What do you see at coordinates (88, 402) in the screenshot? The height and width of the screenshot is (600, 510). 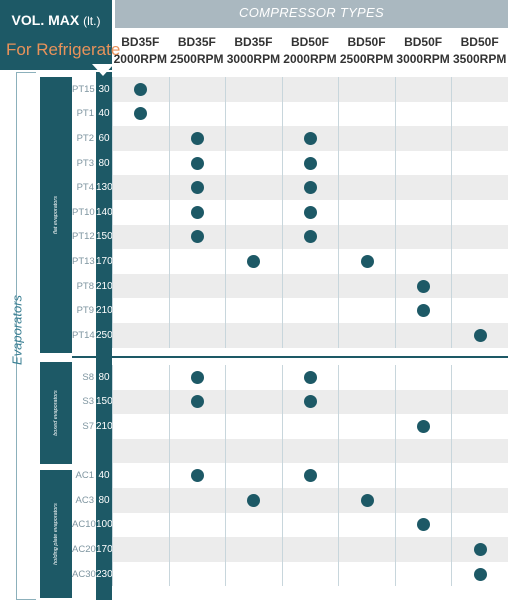 I see `evaporator-code: S3` at bounding box center [88, 402].